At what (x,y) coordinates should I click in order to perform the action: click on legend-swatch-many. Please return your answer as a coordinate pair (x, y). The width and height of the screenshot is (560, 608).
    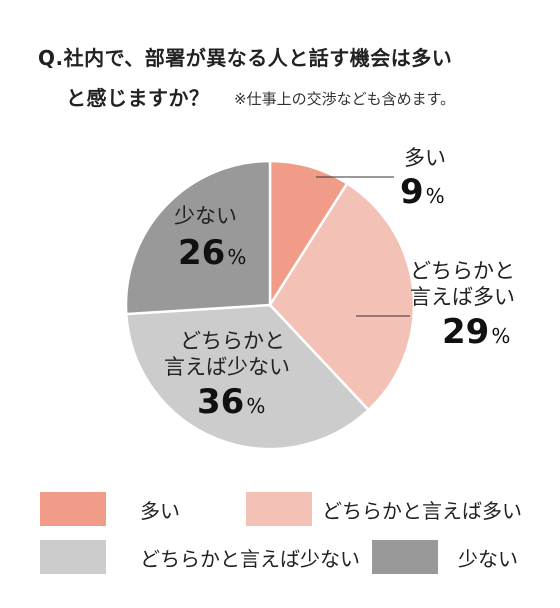
    Looking at the image, I should click on (73, 509).